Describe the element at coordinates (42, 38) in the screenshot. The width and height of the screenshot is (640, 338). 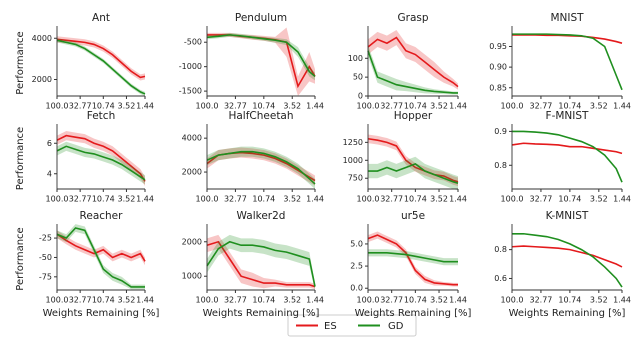
I see `y-tick-label: 4000` at that location.